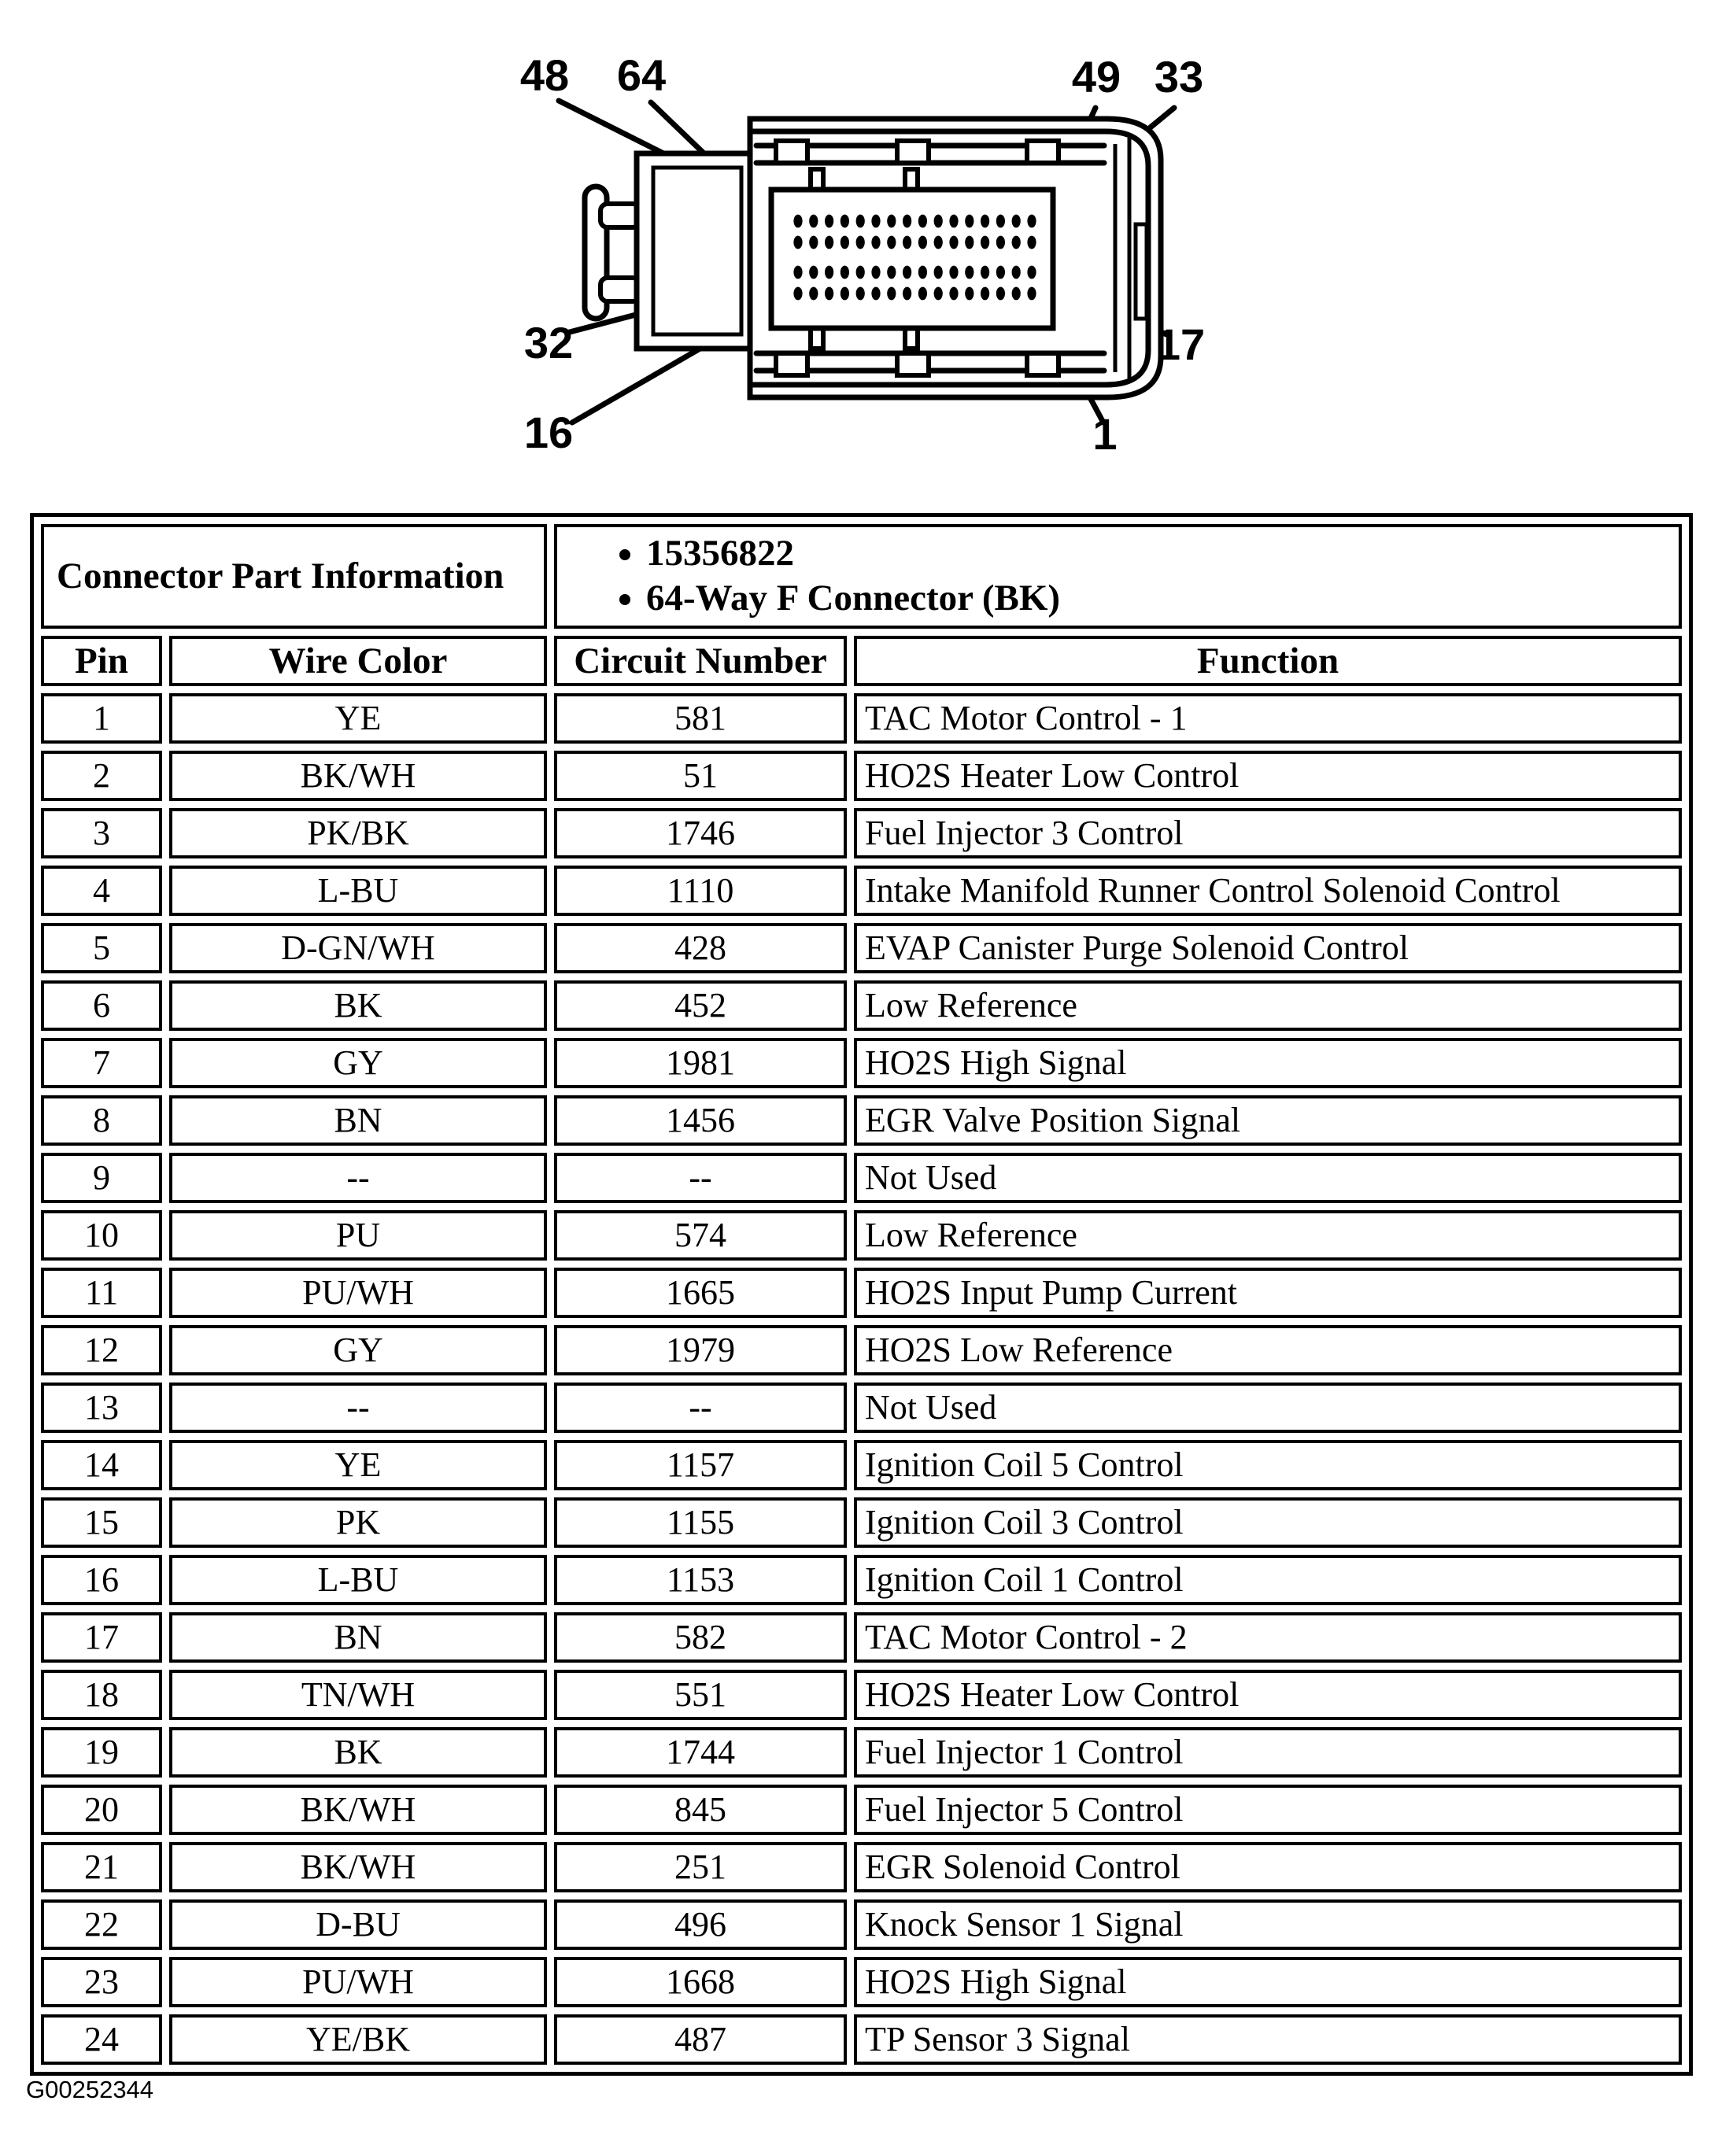 The width and height of the screenshot is (1718, 2156). I want to click on circuit-number-cell: 574, so click(700, 1235).